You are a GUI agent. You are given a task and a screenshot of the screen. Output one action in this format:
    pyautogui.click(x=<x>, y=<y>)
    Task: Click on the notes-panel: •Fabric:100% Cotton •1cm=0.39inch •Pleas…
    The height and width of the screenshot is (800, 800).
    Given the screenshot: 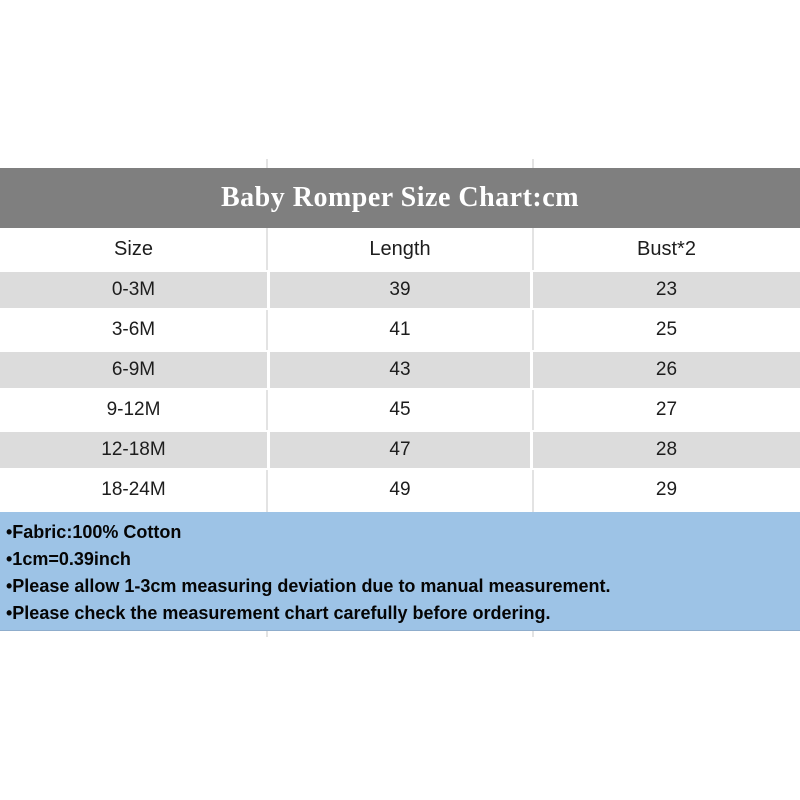 What is the action you would take?
    pyautogui.click(x=400, y=571)
    